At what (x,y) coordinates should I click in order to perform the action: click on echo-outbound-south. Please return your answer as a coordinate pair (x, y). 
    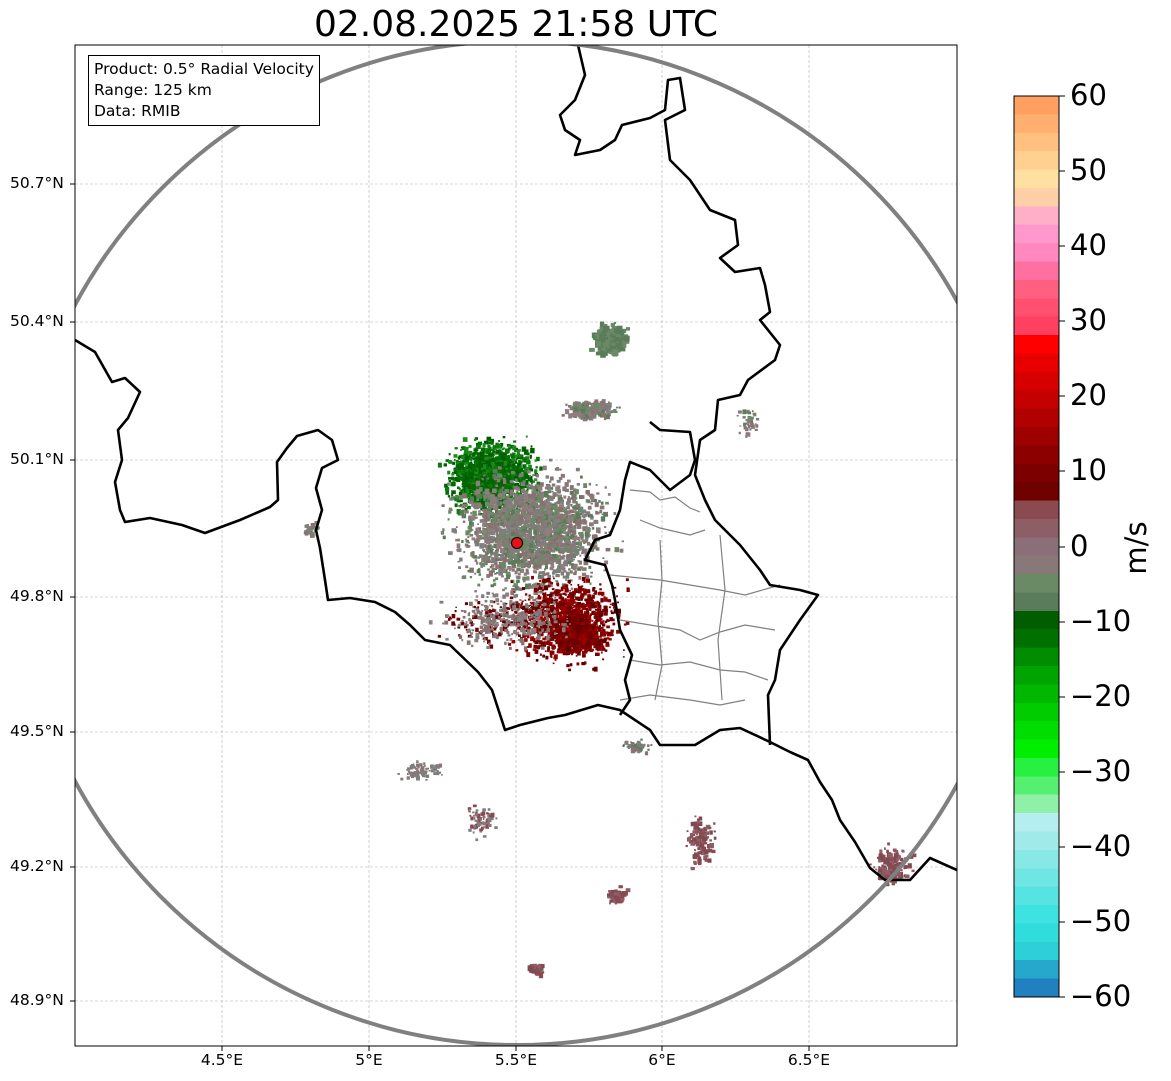
    Looking at the image, I should click on (565, 623).